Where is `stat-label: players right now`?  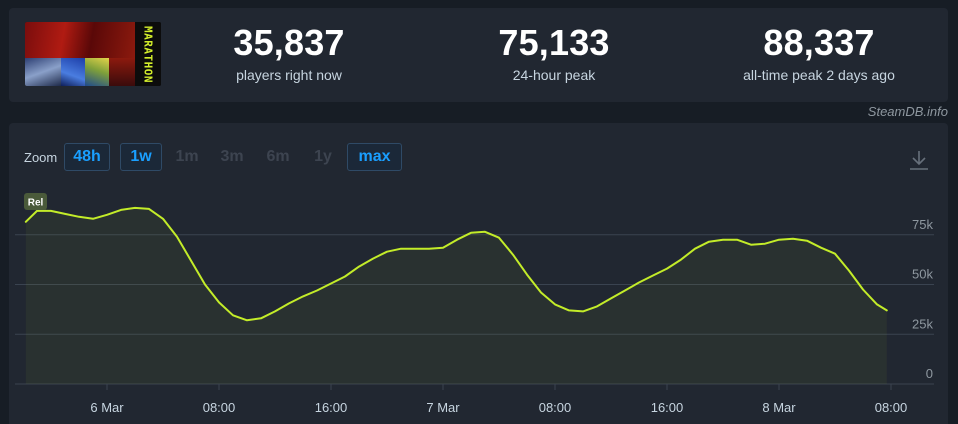 stat-label: players right now is located at coordinates (289, 75).